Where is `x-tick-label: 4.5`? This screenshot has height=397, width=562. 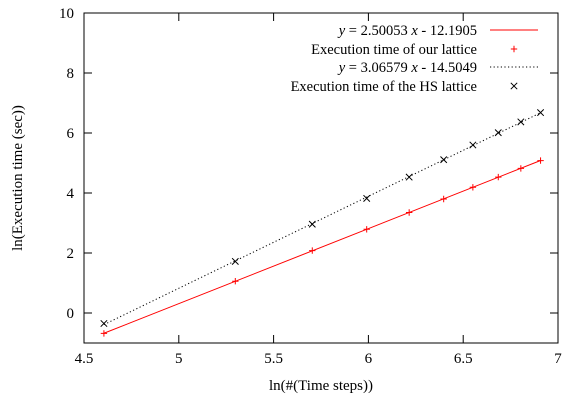
x-tick-label: 4.5 is located at coordinates (84, 359).